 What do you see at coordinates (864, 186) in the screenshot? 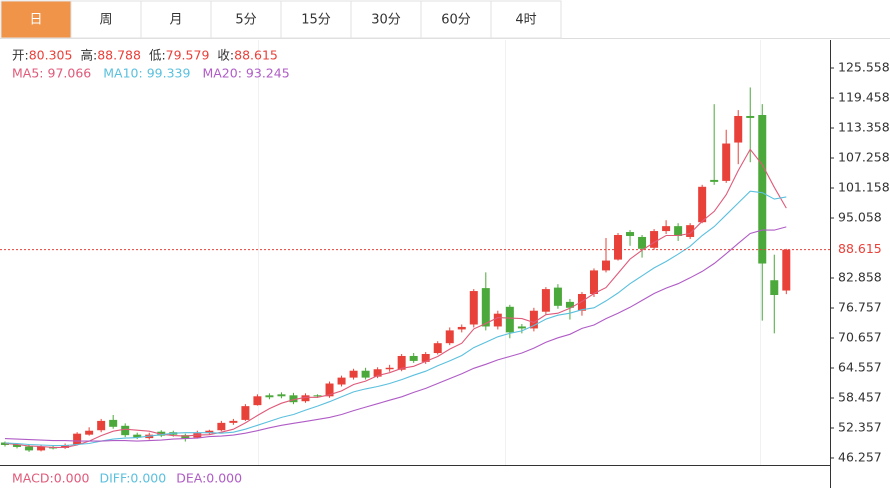
I see `y-tick-label: 101.158` at bounding box center [864, 186].